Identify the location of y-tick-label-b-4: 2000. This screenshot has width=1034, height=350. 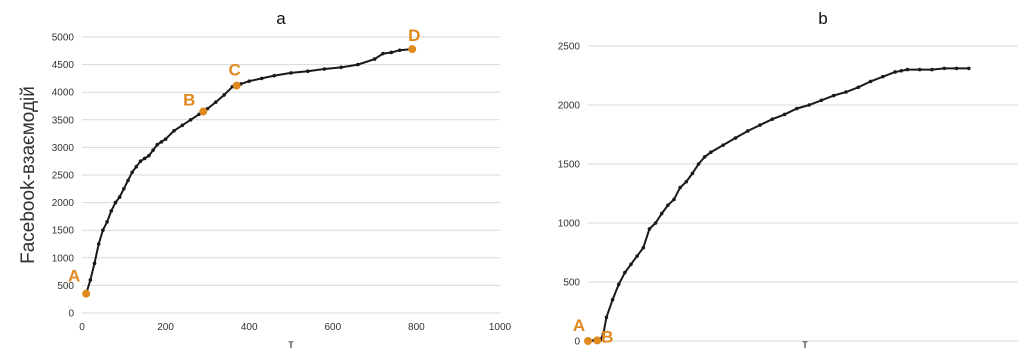
(569, 106).